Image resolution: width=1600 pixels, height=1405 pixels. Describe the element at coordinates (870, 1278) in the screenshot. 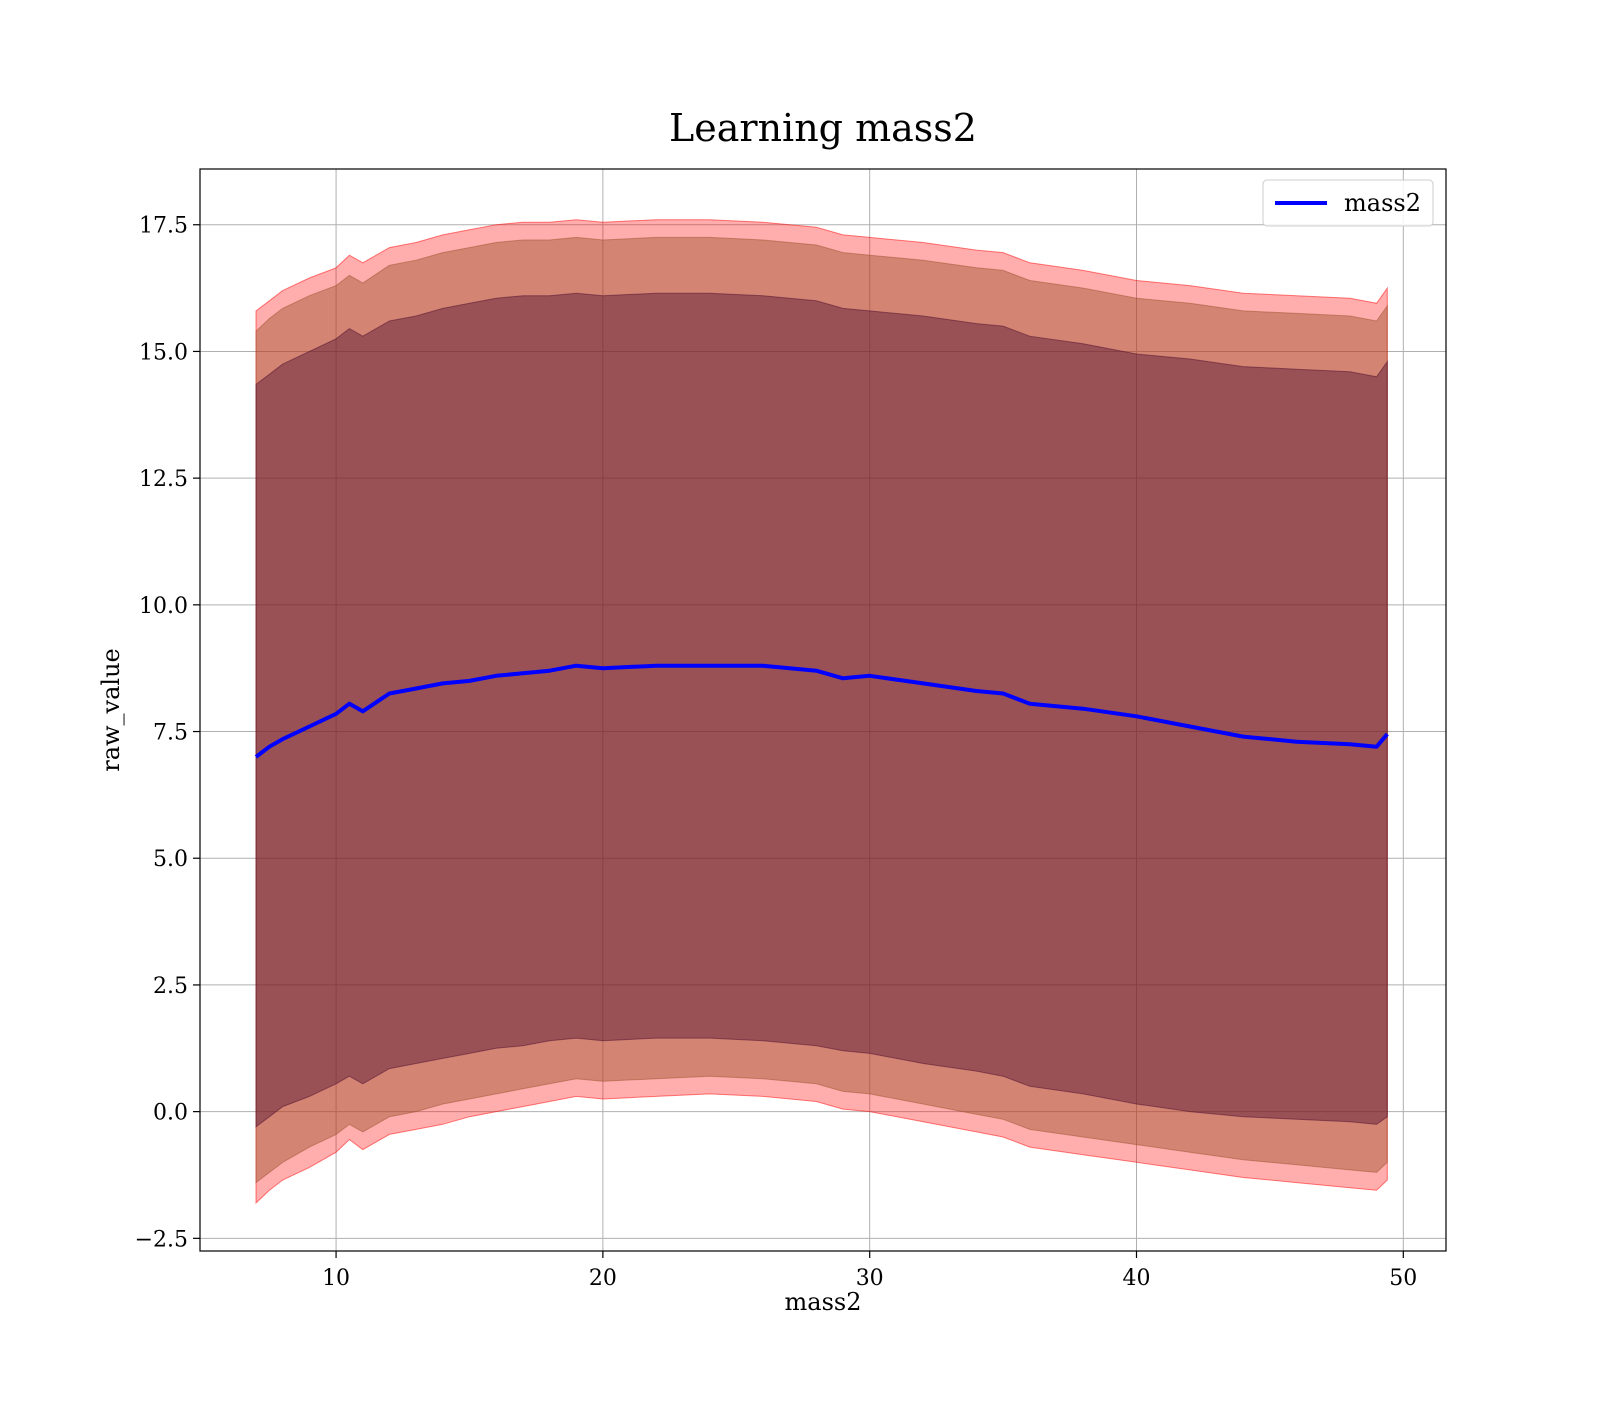

I see `x-tick-label-2: 30` at that location.